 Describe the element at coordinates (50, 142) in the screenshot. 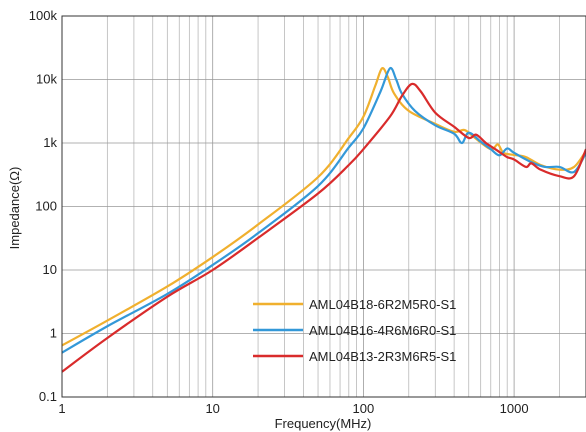

I see `y-tick-label: 1k` at that location.